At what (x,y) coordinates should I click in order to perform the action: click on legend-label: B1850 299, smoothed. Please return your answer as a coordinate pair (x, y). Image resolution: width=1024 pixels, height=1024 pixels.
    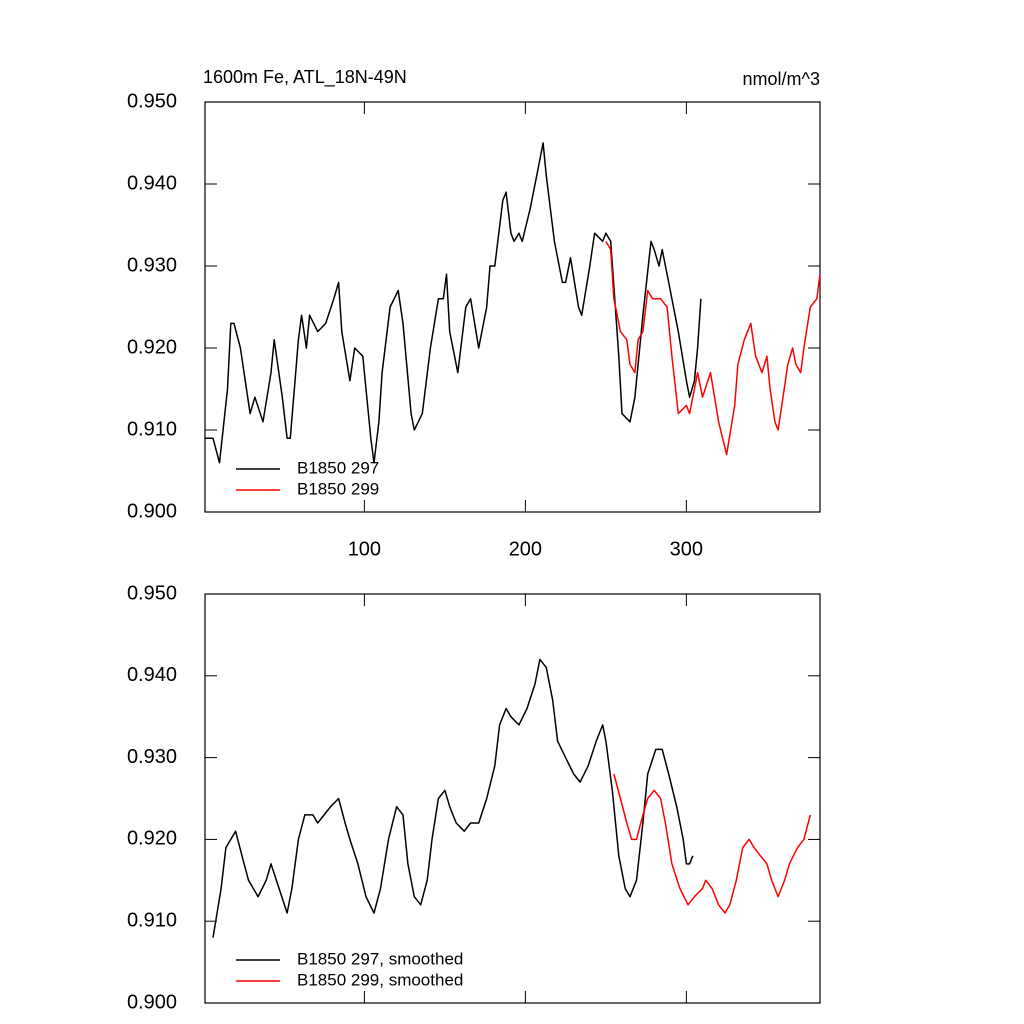
    Looking at the image, I should click on (380, 979).